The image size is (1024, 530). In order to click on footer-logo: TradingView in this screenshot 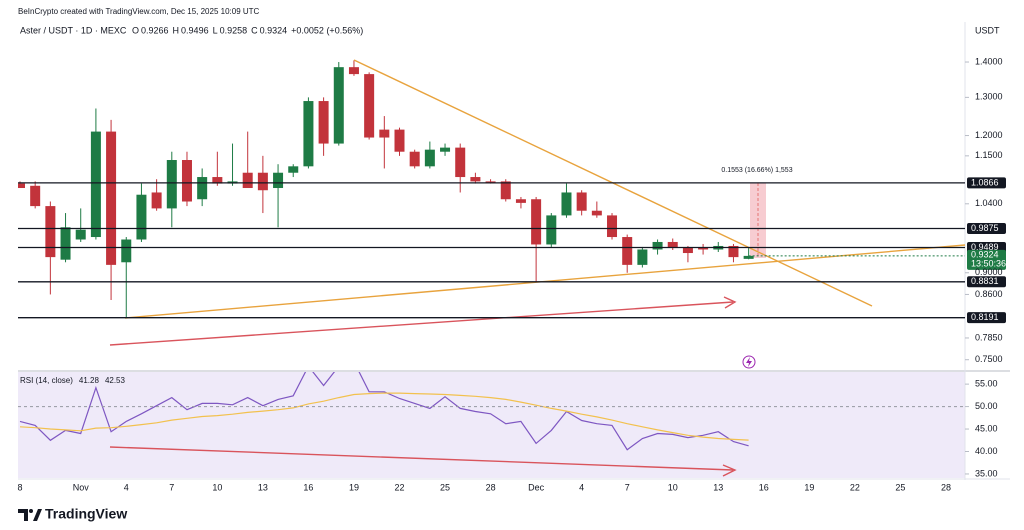, I will do `click(72, 514)`.